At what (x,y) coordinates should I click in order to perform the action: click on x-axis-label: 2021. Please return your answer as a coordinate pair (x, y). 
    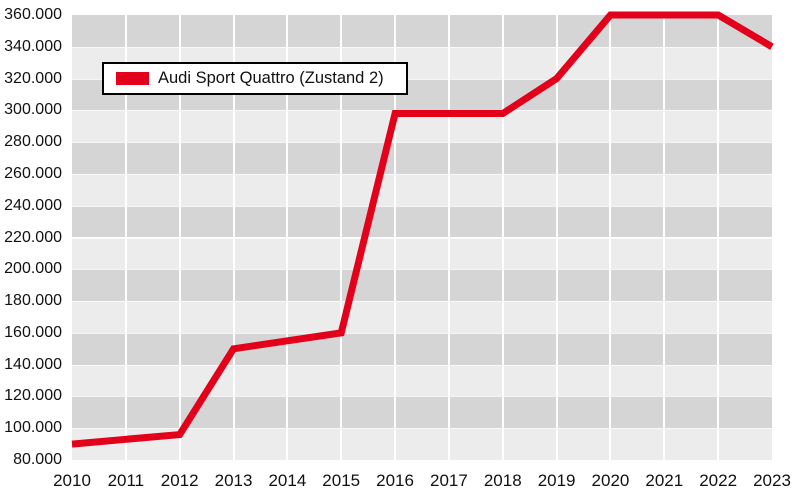
    Looking at the image, I should click on (664, 480).